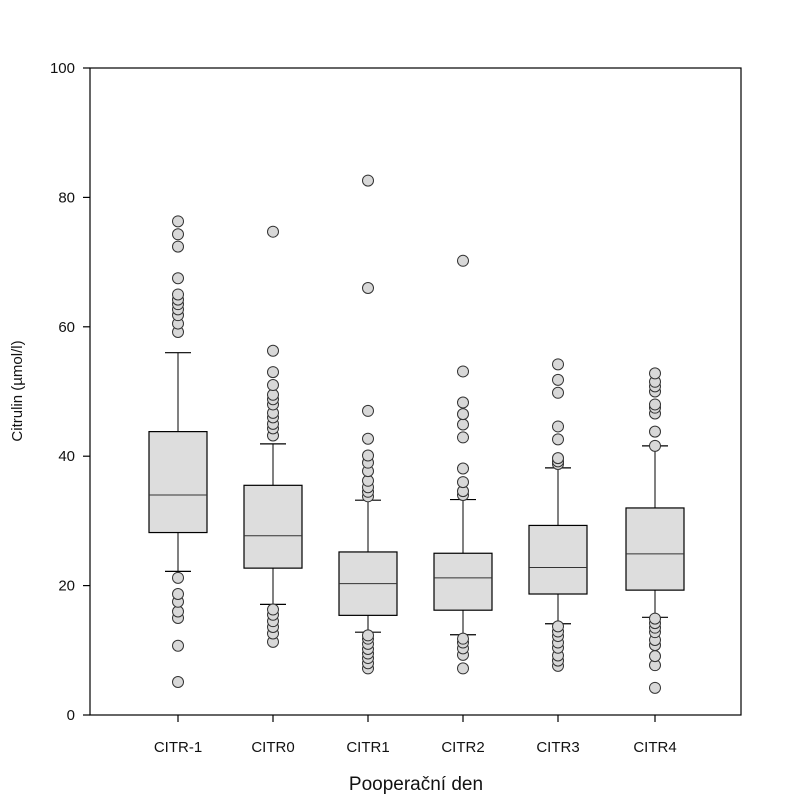 The height and width of the screenshot is (800, 796). I want to click on y-axis: 0 20 40 60 80 100, so click(70, 392).